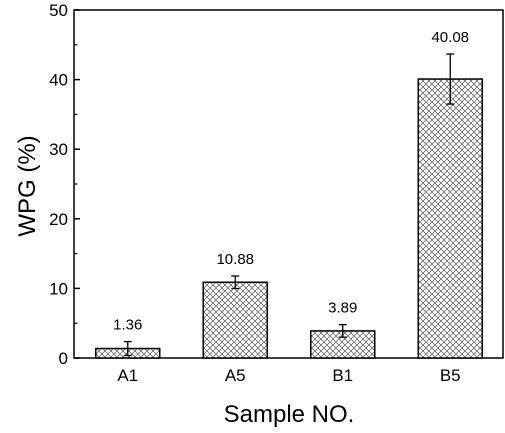  What do you see at coordinates (58, 10) in the screenshot?
I see `y-tick-label: 50` at bounding box center [58, 10].